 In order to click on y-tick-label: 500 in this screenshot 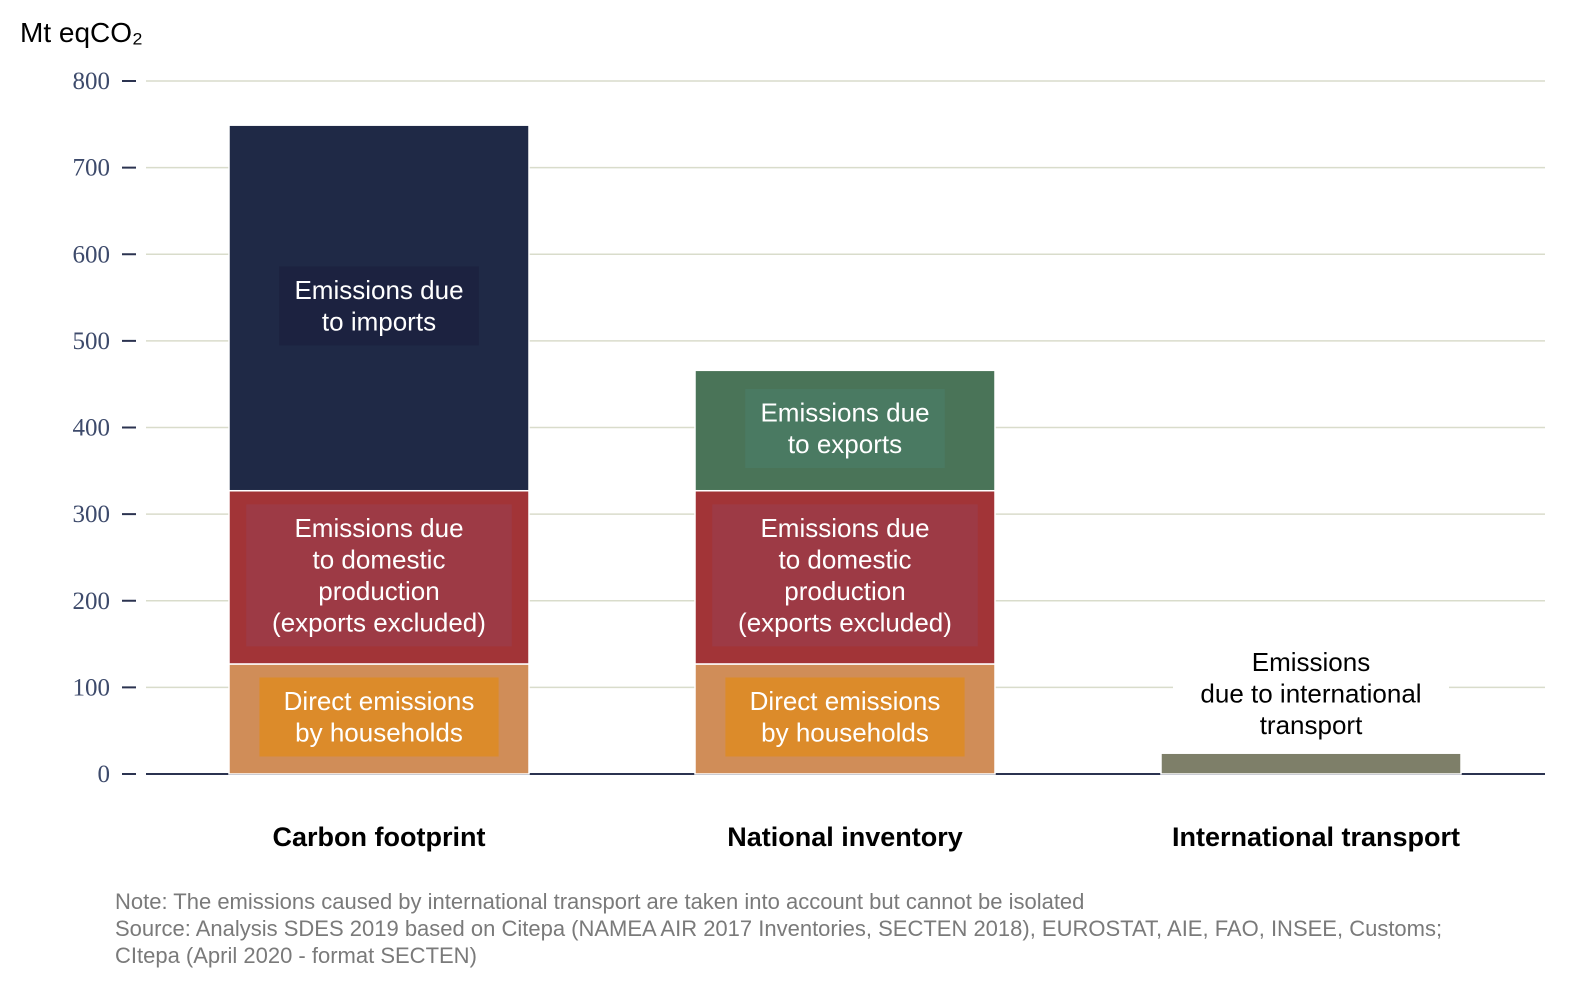, I will do `click(92, 341)`.